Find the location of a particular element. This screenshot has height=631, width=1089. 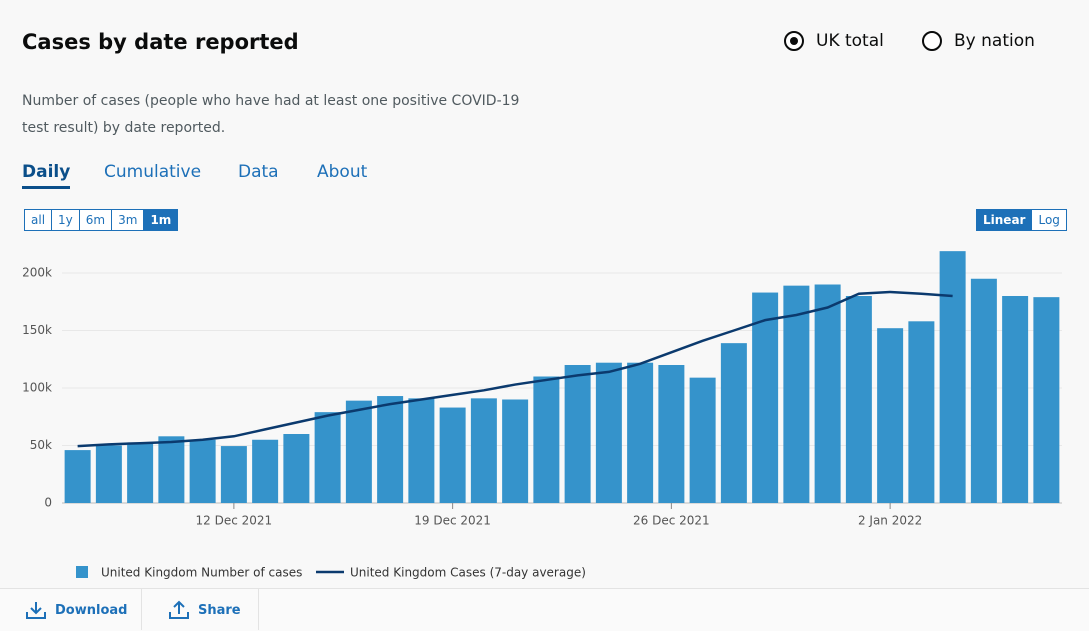

y-tick-label: 150k is located at coordinates (37, 330).